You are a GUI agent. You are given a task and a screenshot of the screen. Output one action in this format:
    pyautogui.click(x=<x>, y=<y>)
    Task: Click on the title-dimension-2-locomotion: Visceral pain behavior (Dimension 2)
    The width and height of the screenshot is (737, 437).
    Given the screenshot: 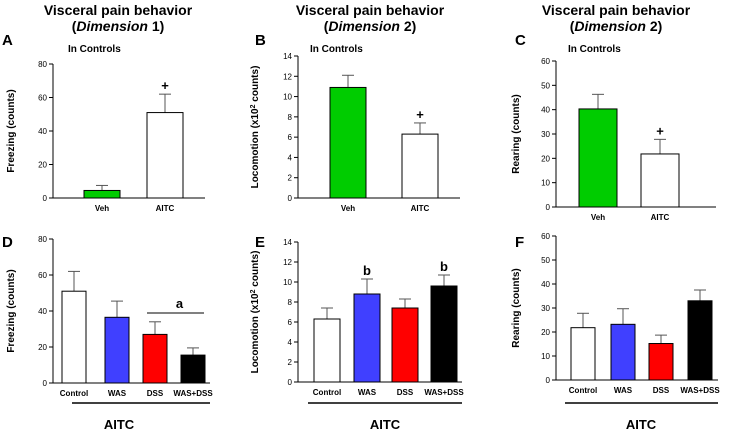 What is the action you would take?
    pyautogui.click(x=370, y=18)
    